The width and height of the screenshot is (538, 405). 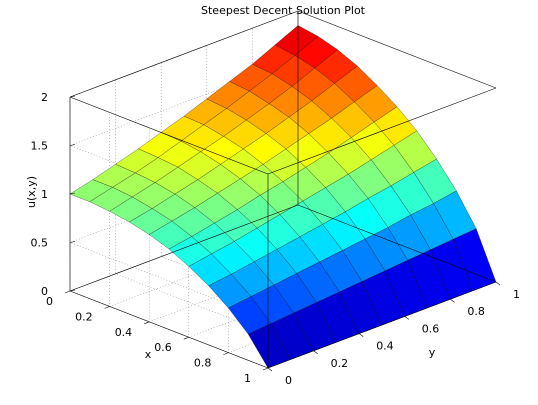 I want to click on x-tick-label: 0.8, so click(x=203, y=363).